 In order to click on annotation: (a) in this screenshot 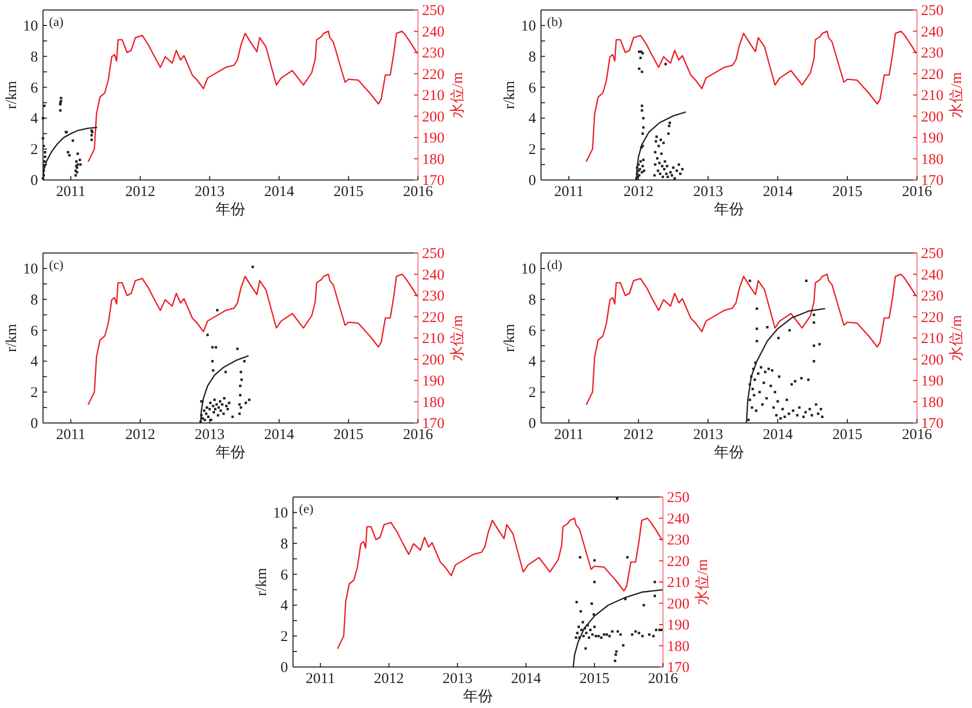, I will do `click(56, 21)`.